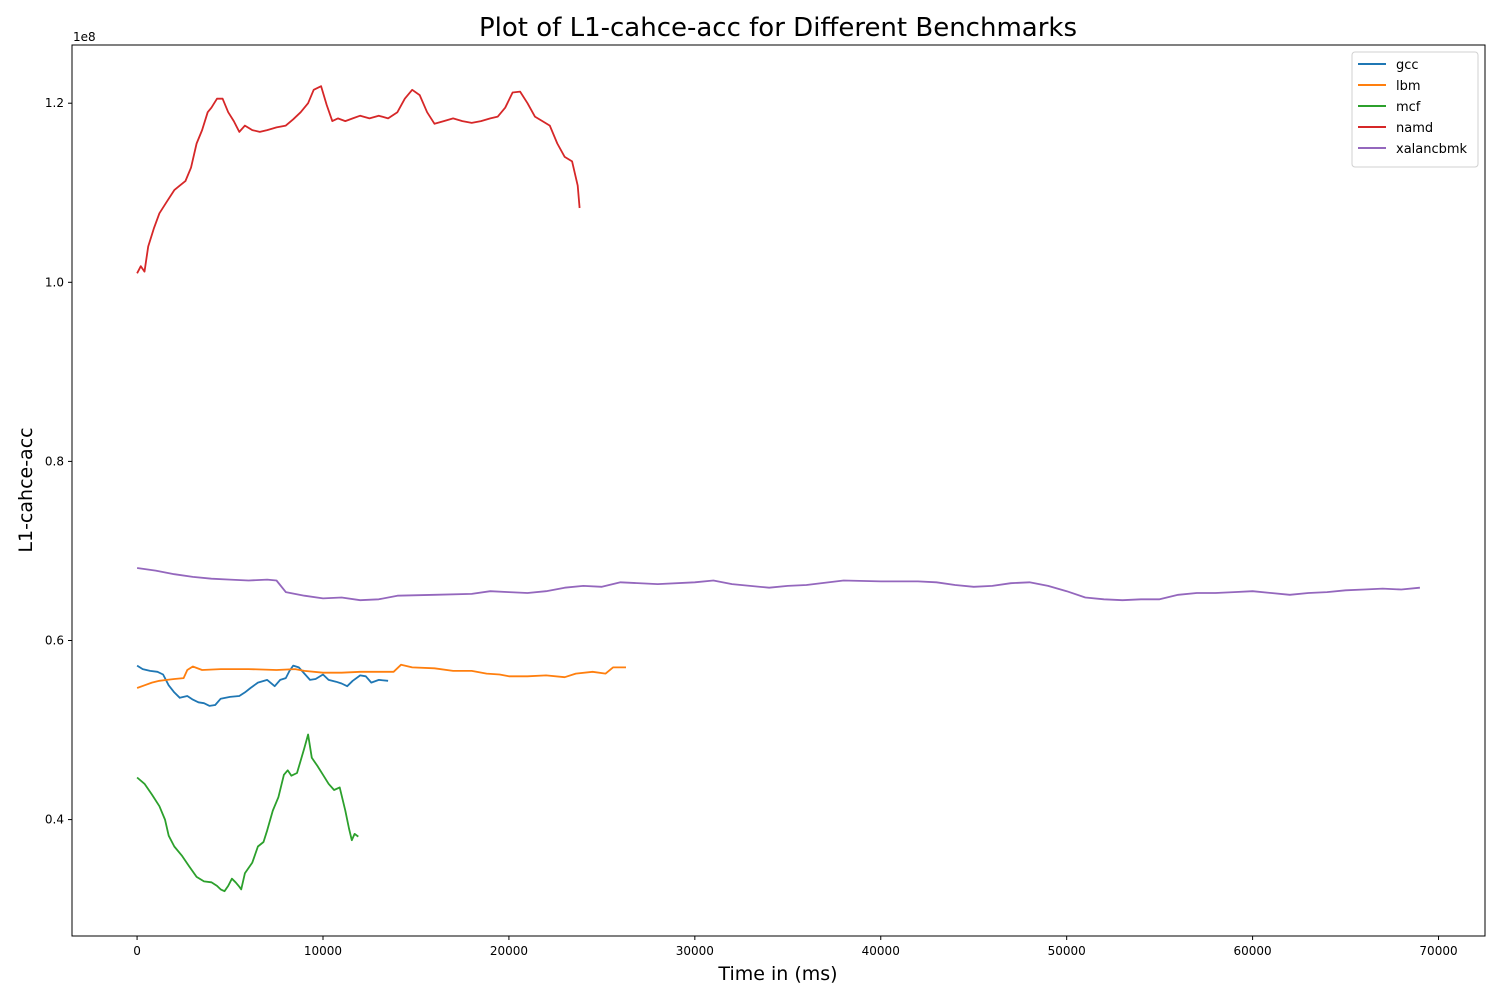 This screenshot has height=1000, width=1500. I want to click on y-tick-label: 1.2, so click(54, 103).